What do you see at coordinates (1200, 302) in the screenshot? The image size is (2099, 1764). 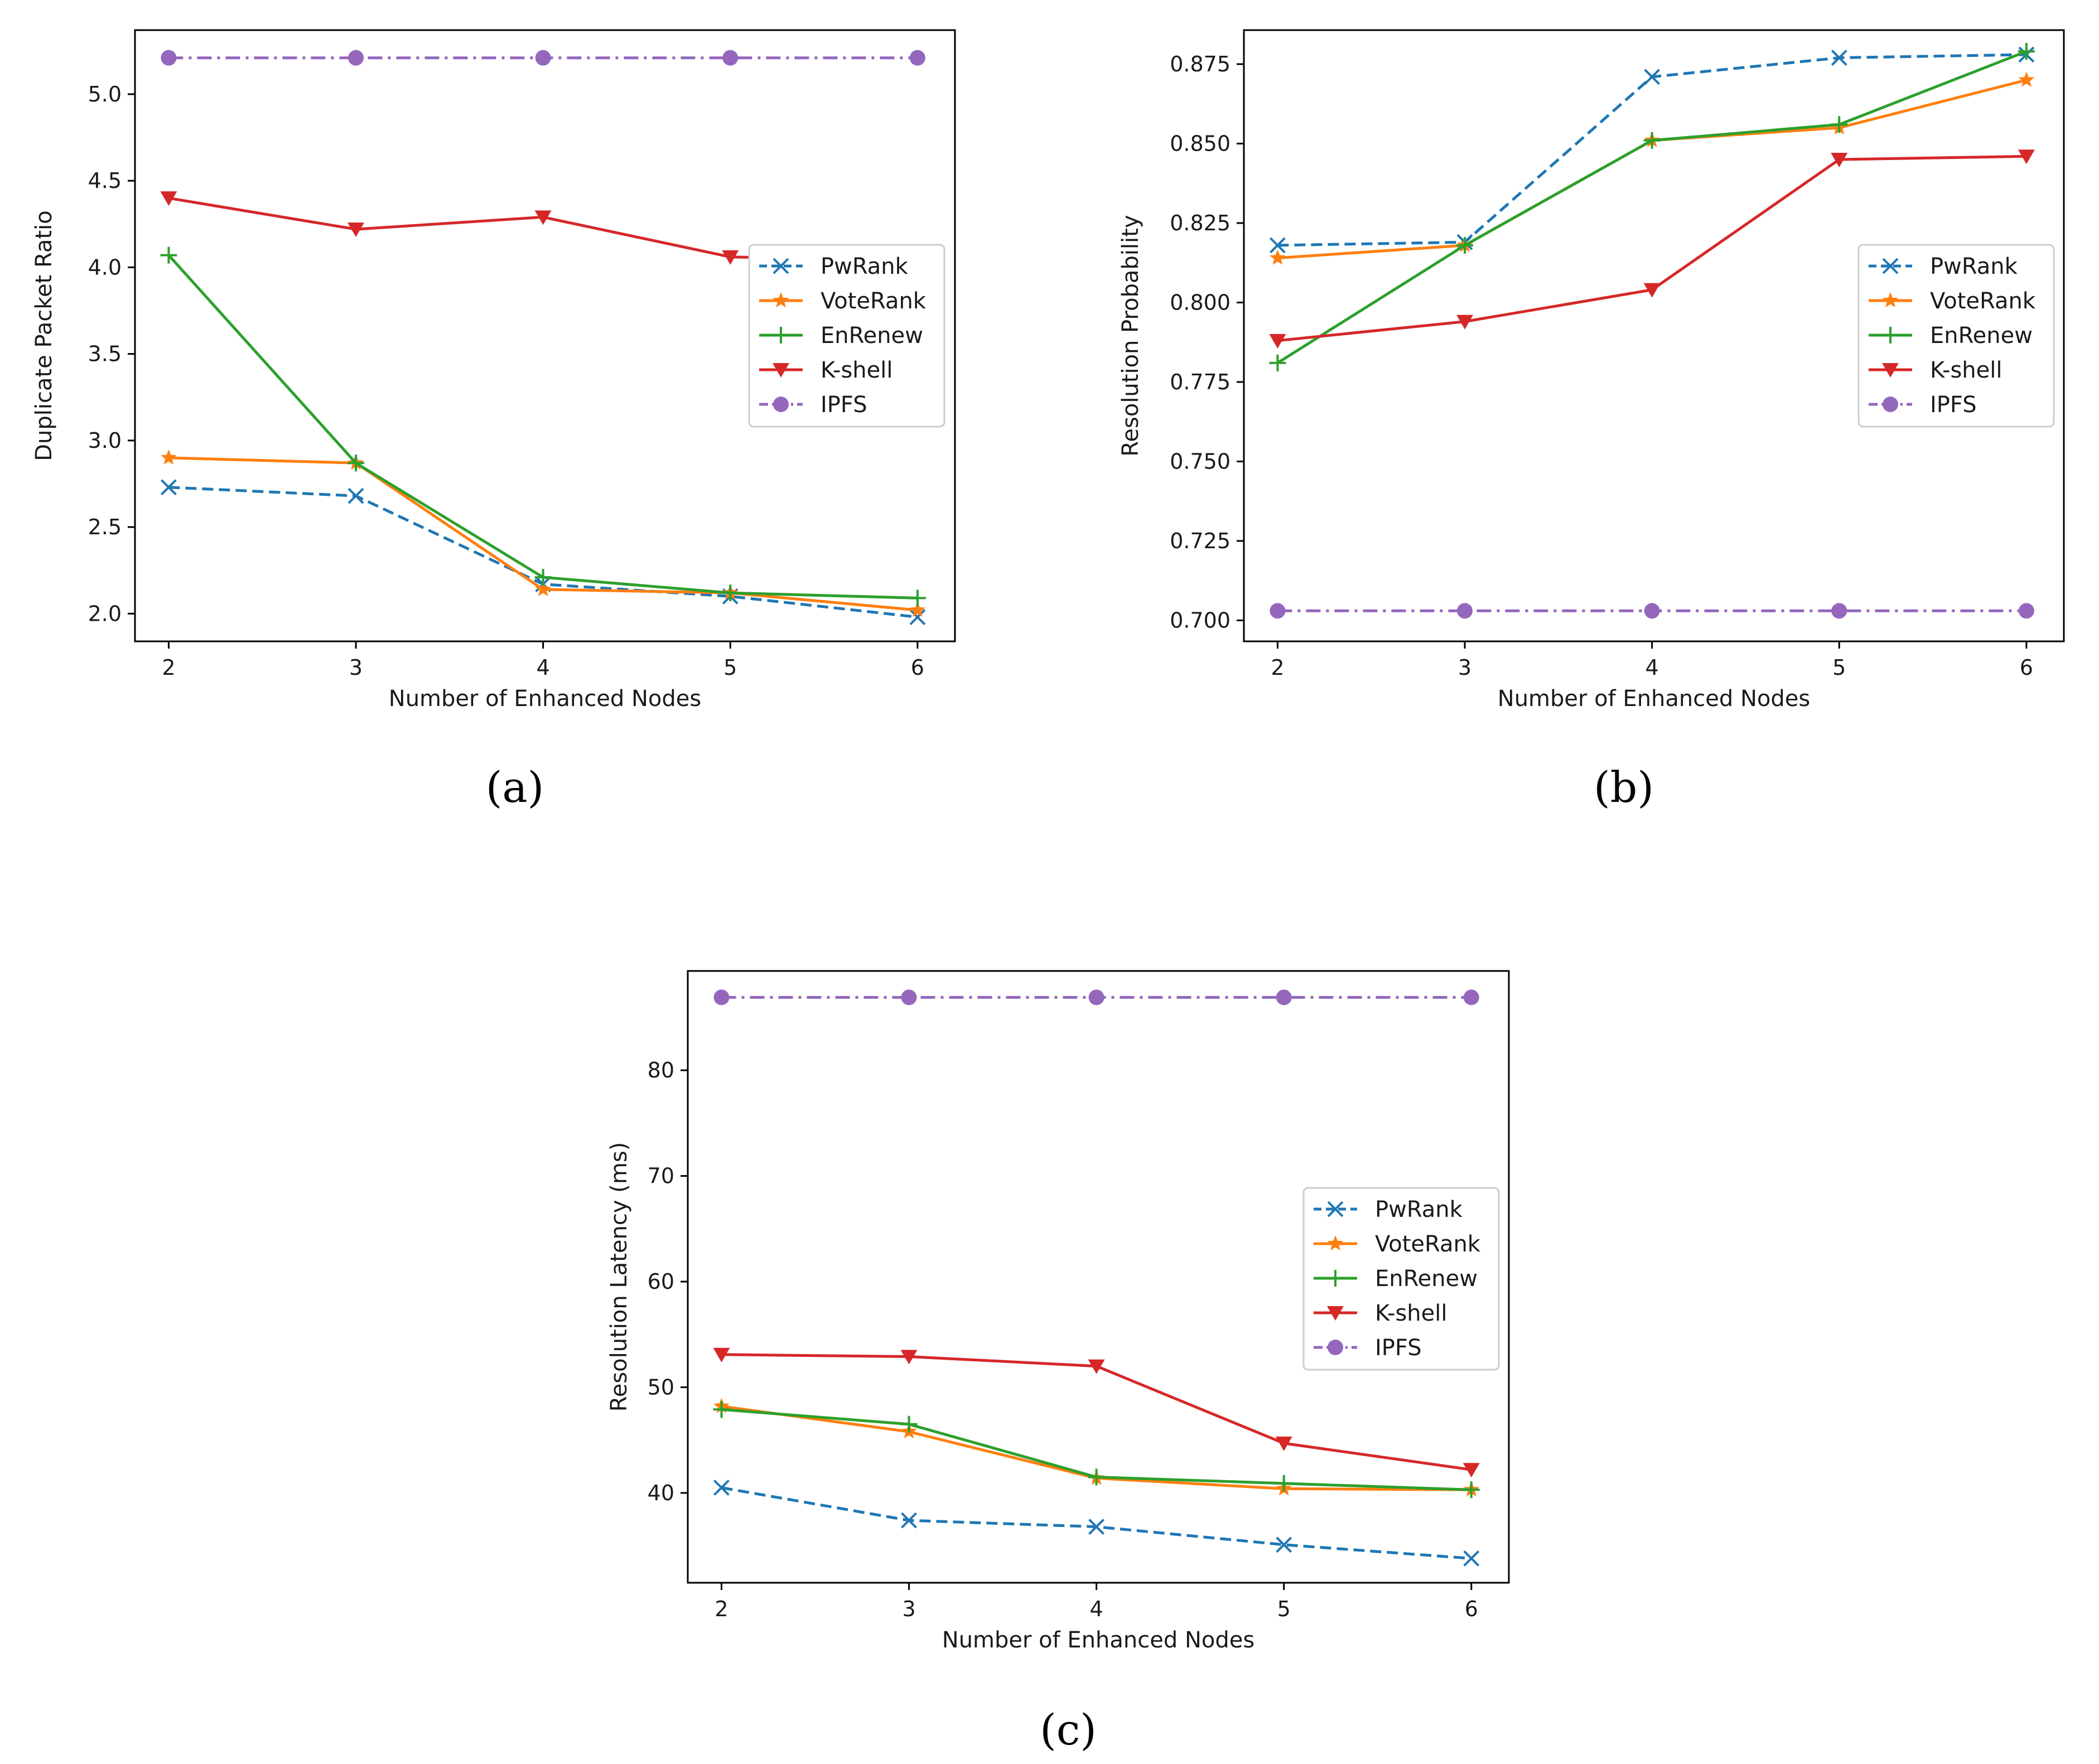 I see `y-tick-label: 0.800` at bounding box center [1200, 302].